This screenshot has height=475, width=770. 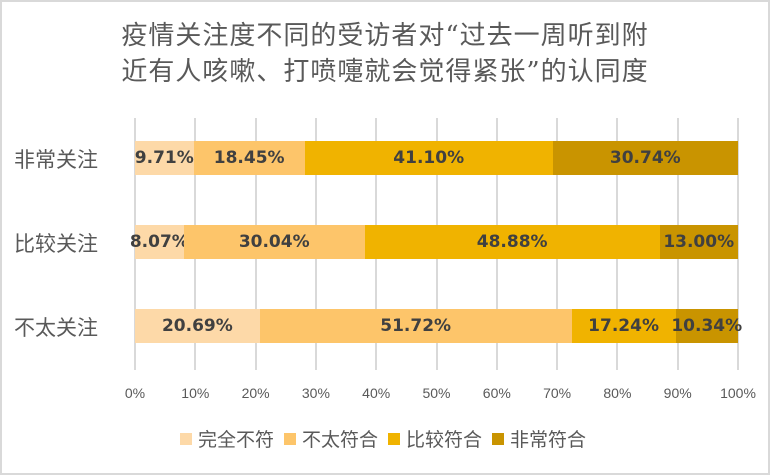 I want to click on category-label: 非常关注, so click(x=56, y=160).